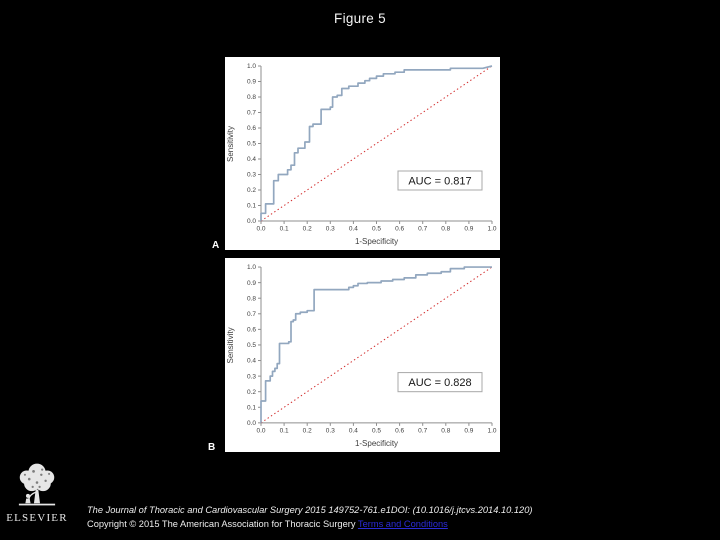  I want to click on figure-title: Figure 5, so click(360, 18).